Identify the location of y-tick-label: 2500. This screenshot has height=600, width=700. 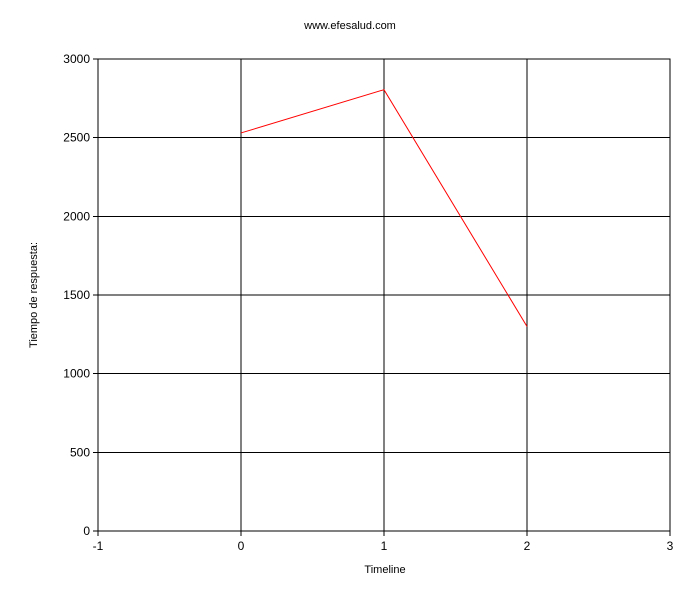
(76, 138).